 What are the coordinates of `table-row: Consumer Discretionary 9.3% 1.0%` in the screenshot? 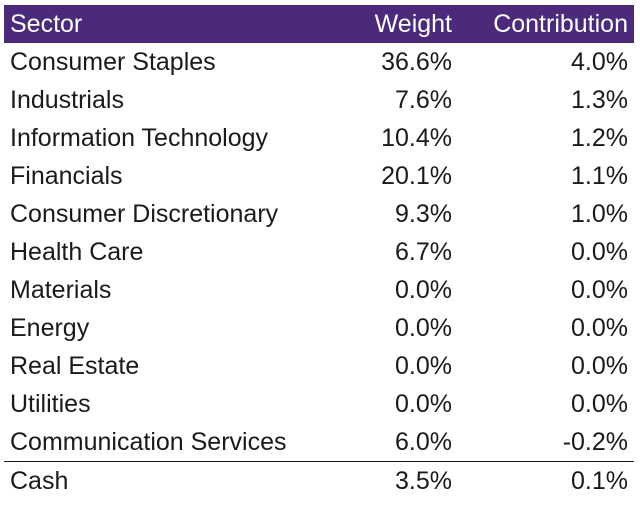 It's located at (319, 214).